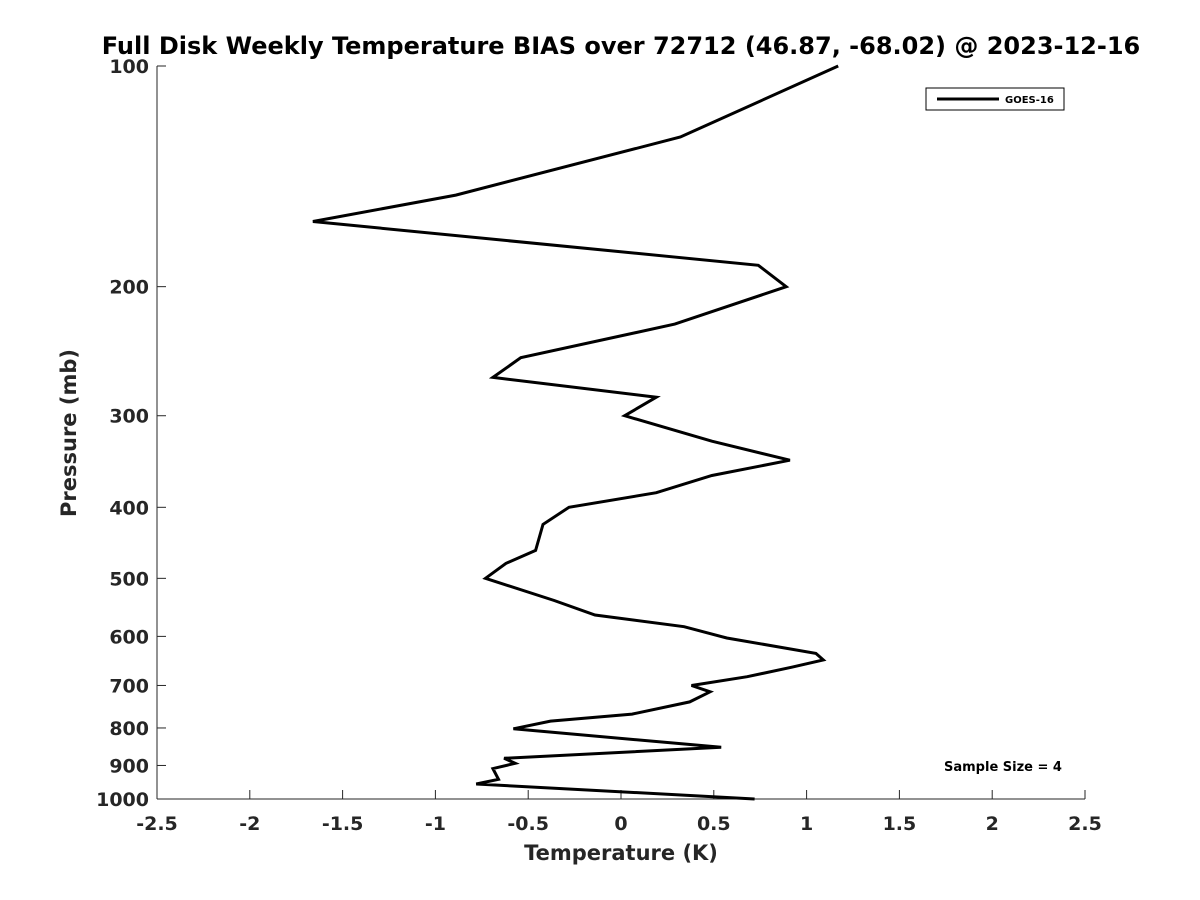 The image size is (1200, 900). What do you see at coordinates (69, 433) in the screenshot?
I see `y-axis-label: Pressure (mb)` at bounding box center [69, 433].